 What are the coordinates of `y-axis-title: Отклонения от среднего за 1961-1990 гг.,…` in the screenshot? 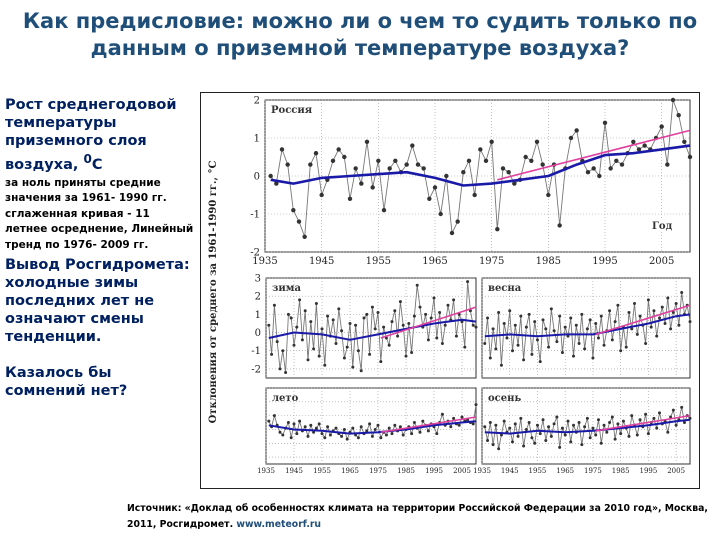 It's located at (213, 292).